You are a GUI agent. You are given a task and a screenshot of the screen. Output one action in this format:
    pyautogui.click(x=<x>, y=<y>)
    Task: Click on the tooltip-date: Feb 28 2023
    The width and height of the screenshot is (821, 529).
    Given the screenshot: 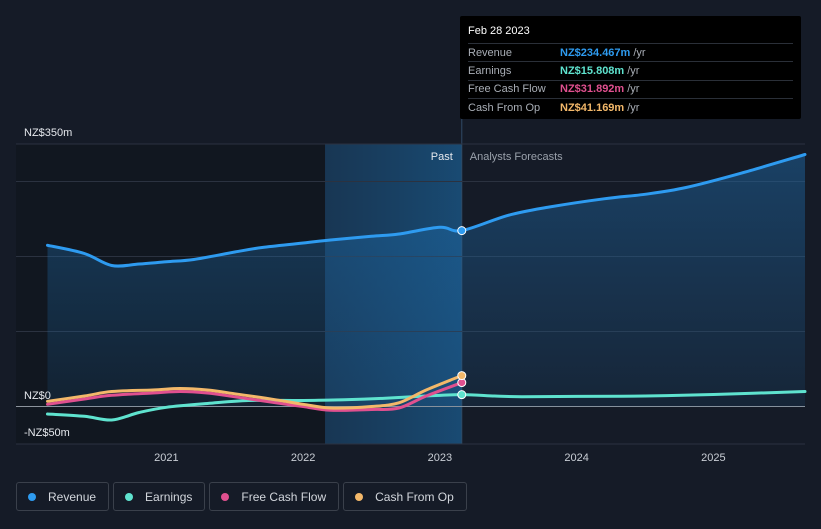 What is the action you would take?
    pyautogui.click(x=499, y=31)
    